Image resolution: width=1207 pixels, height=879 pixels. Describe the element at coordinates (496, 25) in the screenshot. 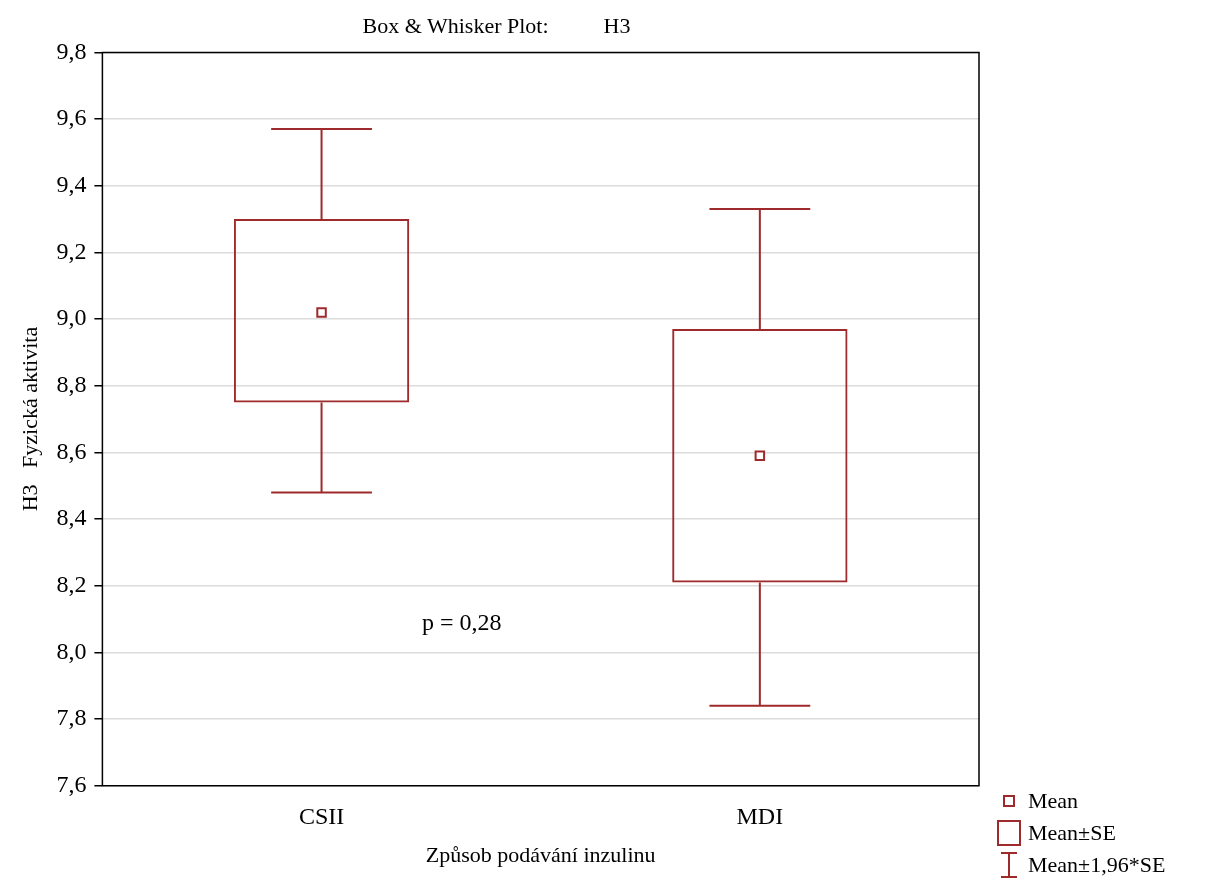

I see `chart-title: Box & Whisker Plot: H3` at that location.